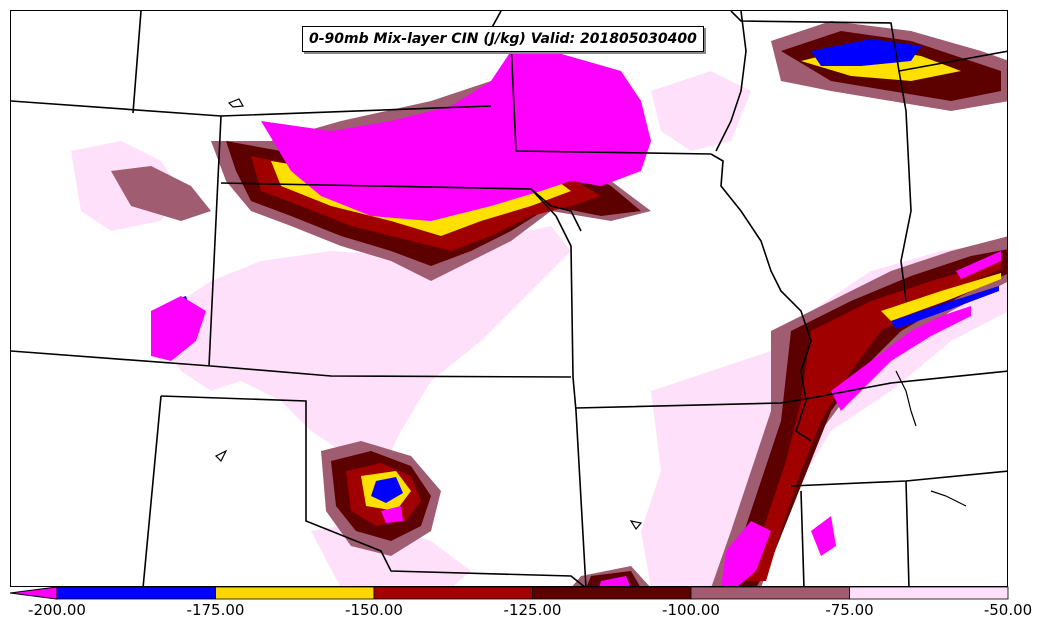 Image resolution: width=1044 pixels, height=633 pixels. I want to click on colorbar-tick-label: -150.00, so click(374, 610).